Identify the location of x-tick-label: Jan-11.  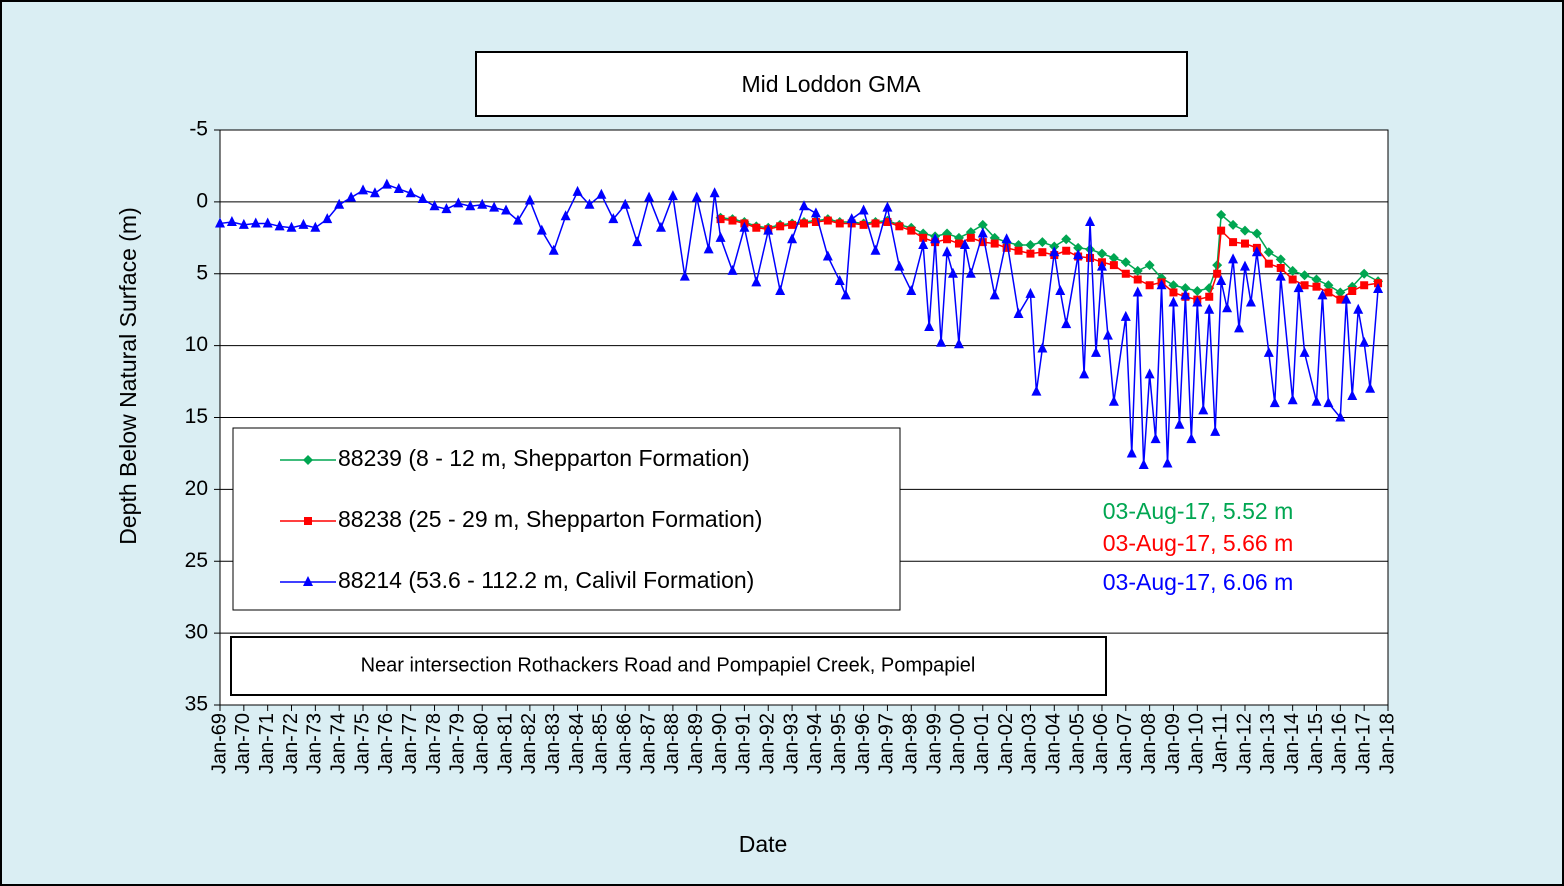
(1220, 743).